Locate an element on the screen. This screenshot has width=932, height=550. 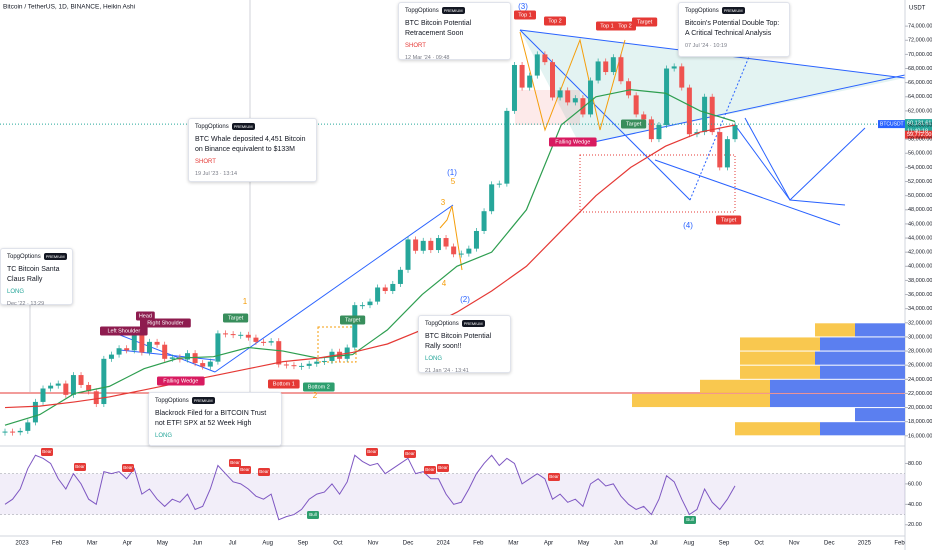
pattern-label: Top 2 is located at coordinates (624, 26).